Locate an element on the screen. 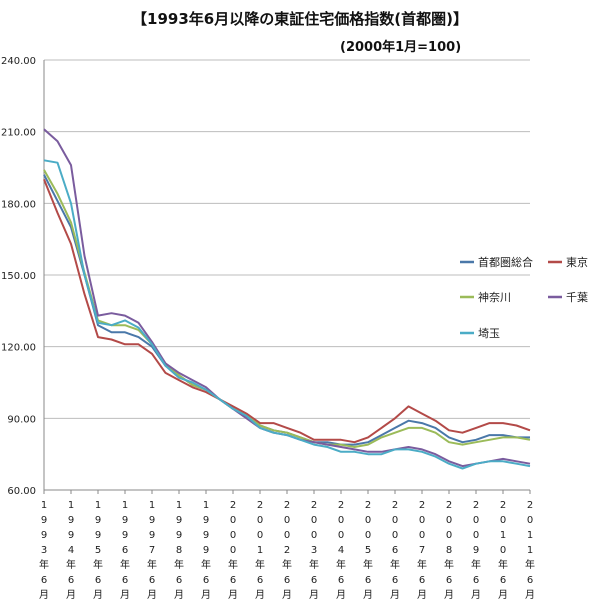 The image size is (600, 607). legend-label: 埼玉 is located at coordinates (489, 333).